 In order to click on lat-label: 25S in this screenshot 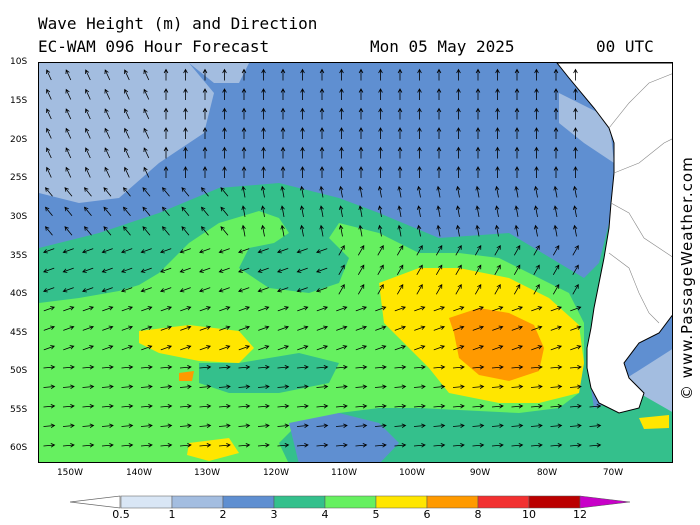, I will do `click(19, 178)`.